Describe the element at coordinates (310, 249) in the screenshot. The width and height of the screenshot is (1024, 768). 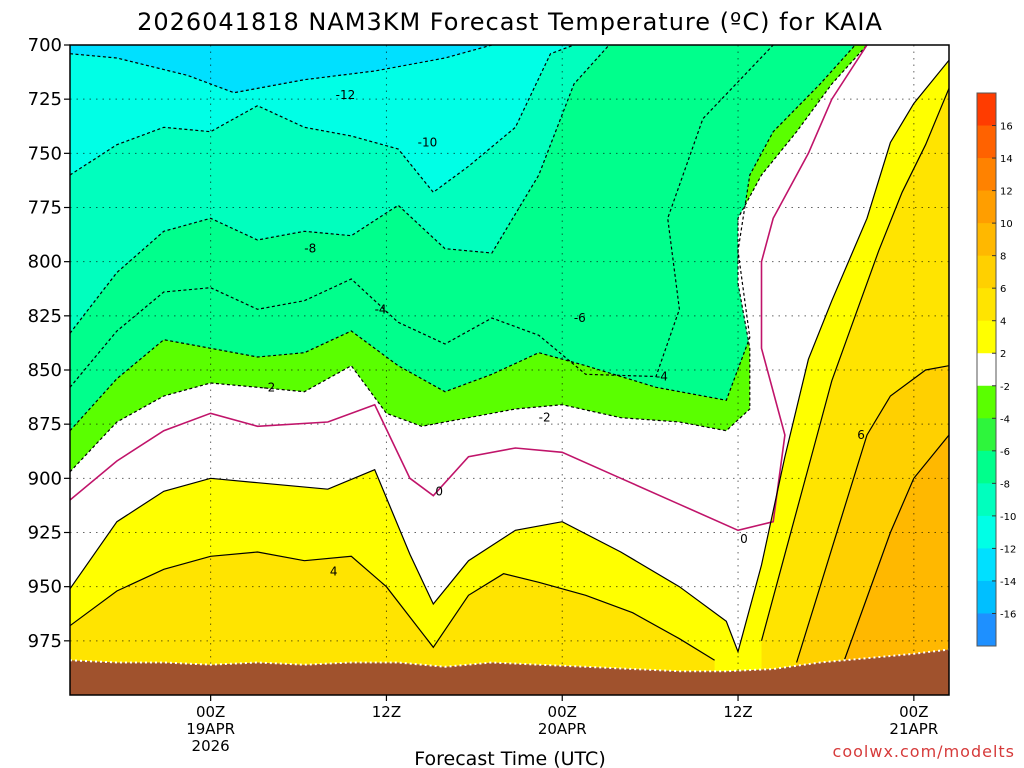
I see `contour-label: -8` at that location.